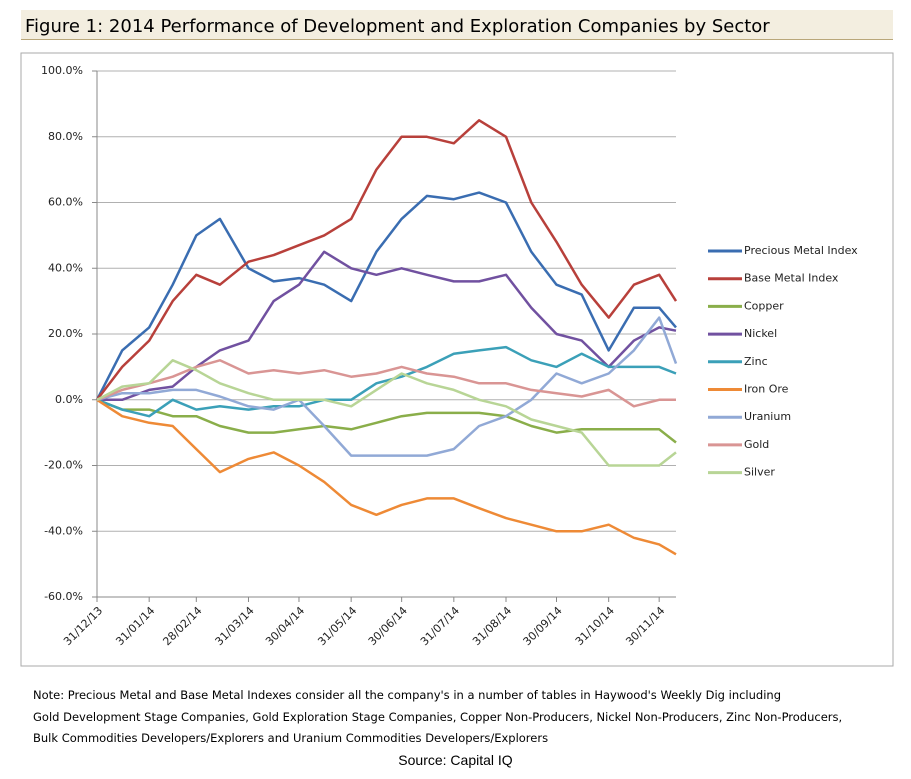 The height and width of the screenshot is (779, 911). What do you see at coordinates (766, 389) in the screenshot?
I see `legend-label: Iron Ore` at bounding box center [766, 389].